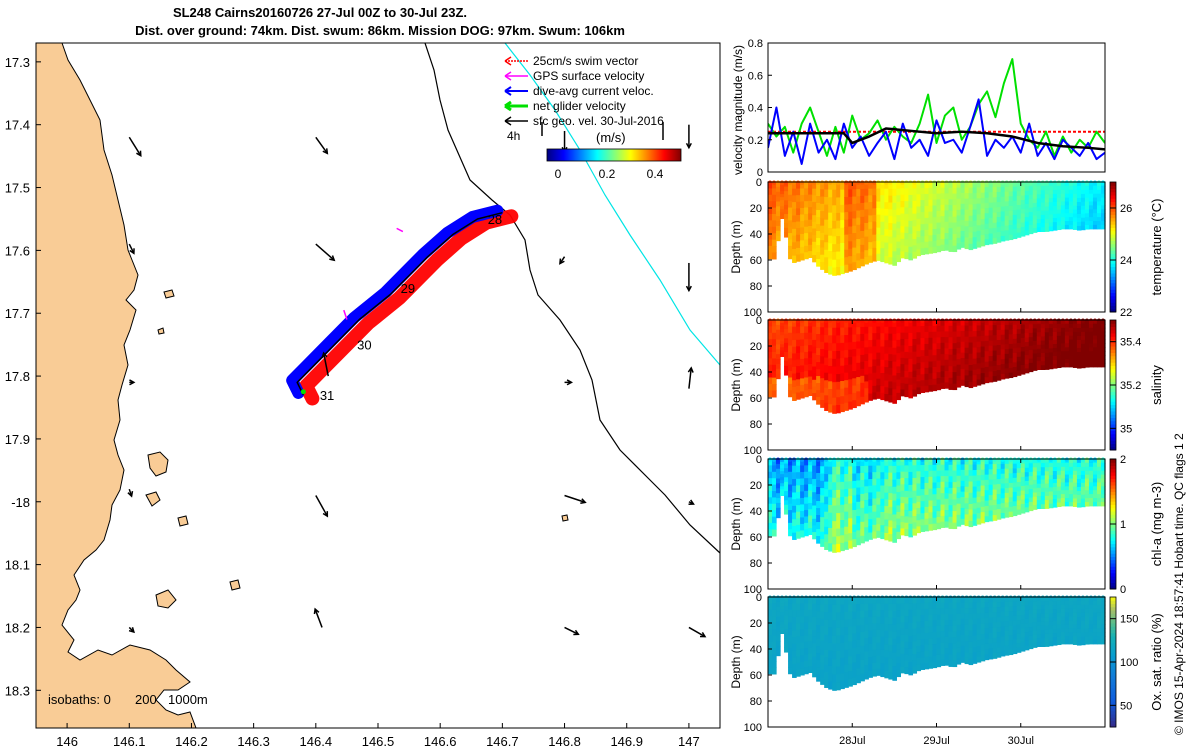 This screenshot has height=750, width=1200. I want to click on swim-vectors-band, so click(409, 307).